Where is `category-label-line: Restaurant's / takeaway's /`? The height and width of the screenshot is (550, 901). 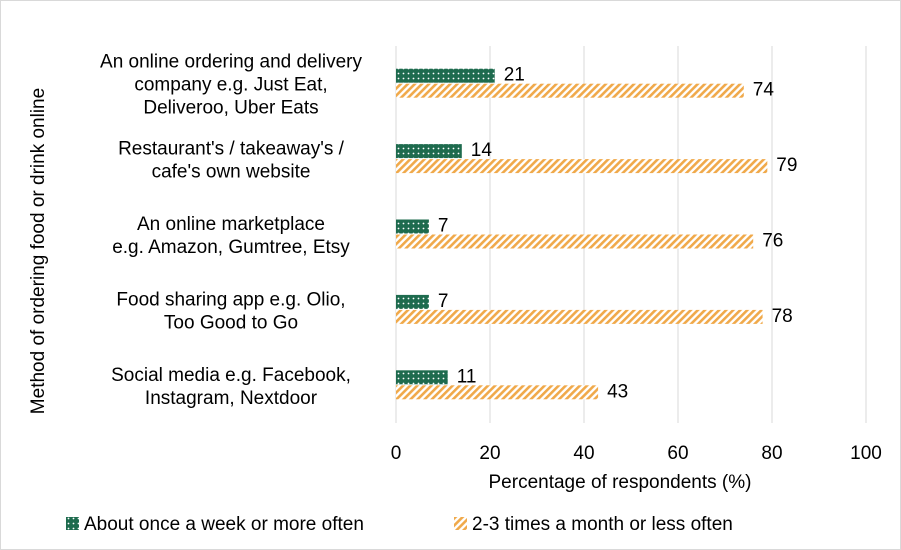 category-label-line: Restaurant's / takeaway's / is located at coordinates (231, 149).